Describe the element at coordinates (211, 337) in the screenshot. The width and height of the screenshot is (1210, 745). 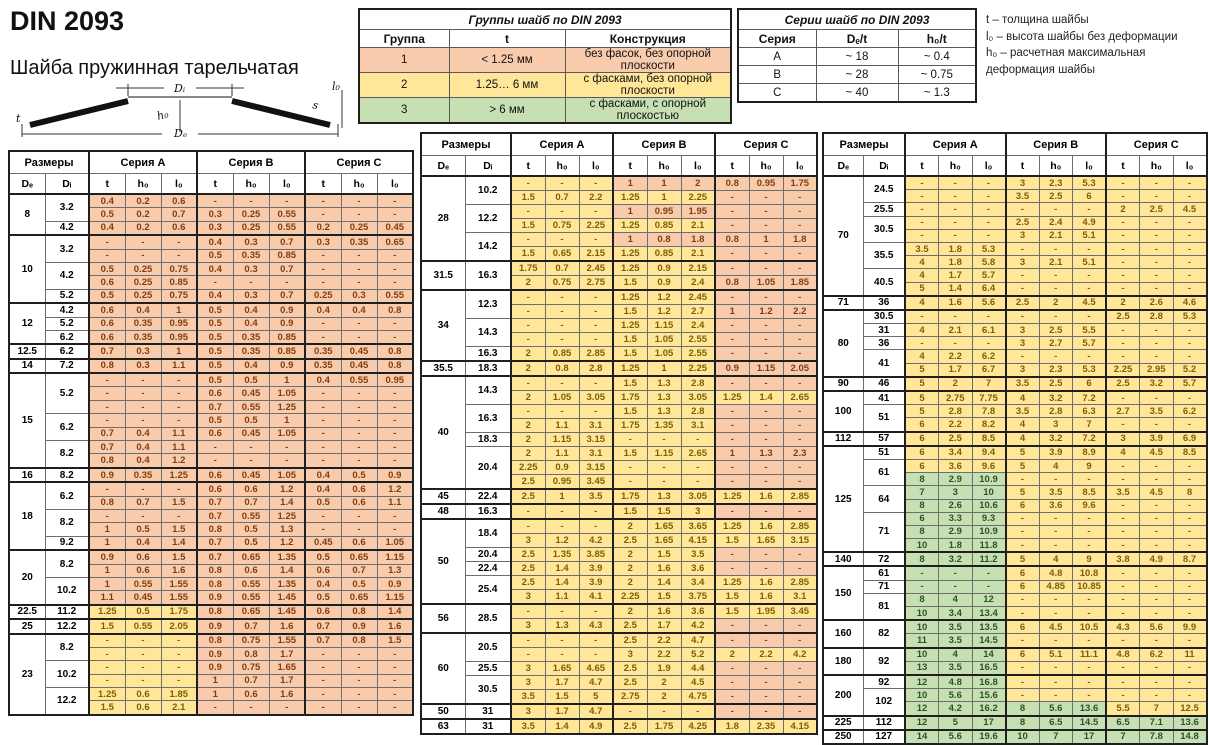
I see `table-row: 6.2 0.6 0.35 0.95 0.5 0.35 0.85- - -` at that location.